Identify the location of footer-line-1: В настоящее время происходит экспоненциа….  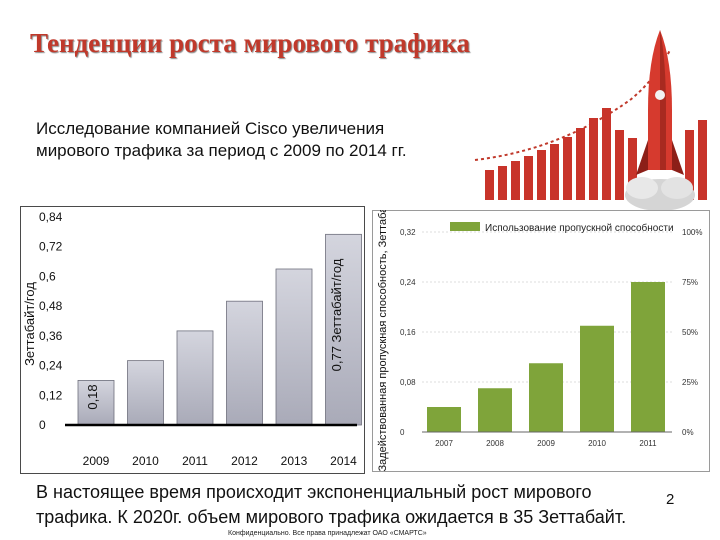
(314, 492).